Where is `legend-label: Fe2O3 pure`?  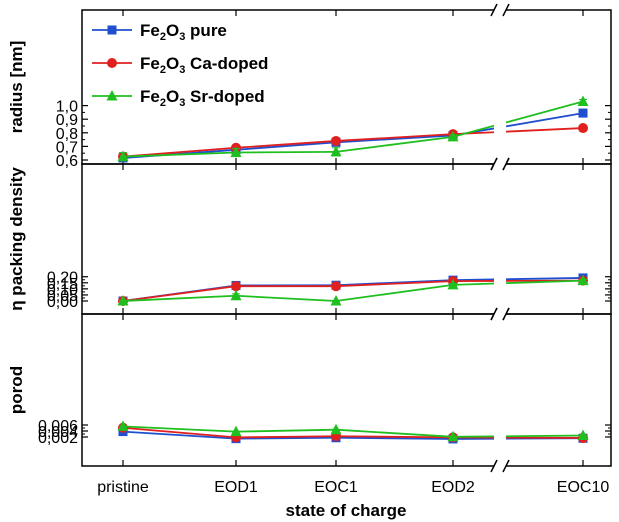
legend-label: Fe2O3 pure is located at coordinates (183, 32).